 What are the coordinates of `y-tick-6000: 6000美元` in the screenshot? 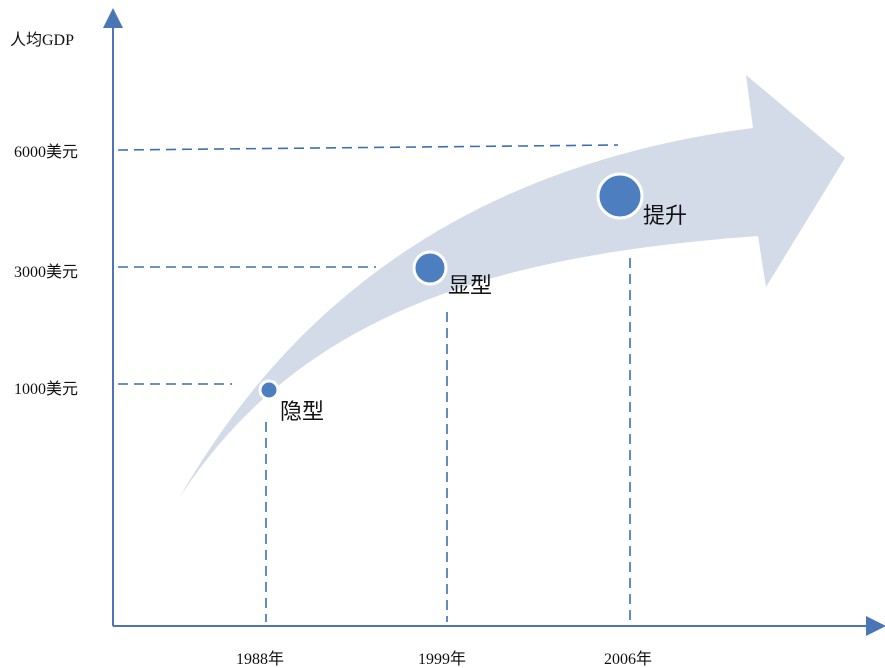 It's located at (46, 152).